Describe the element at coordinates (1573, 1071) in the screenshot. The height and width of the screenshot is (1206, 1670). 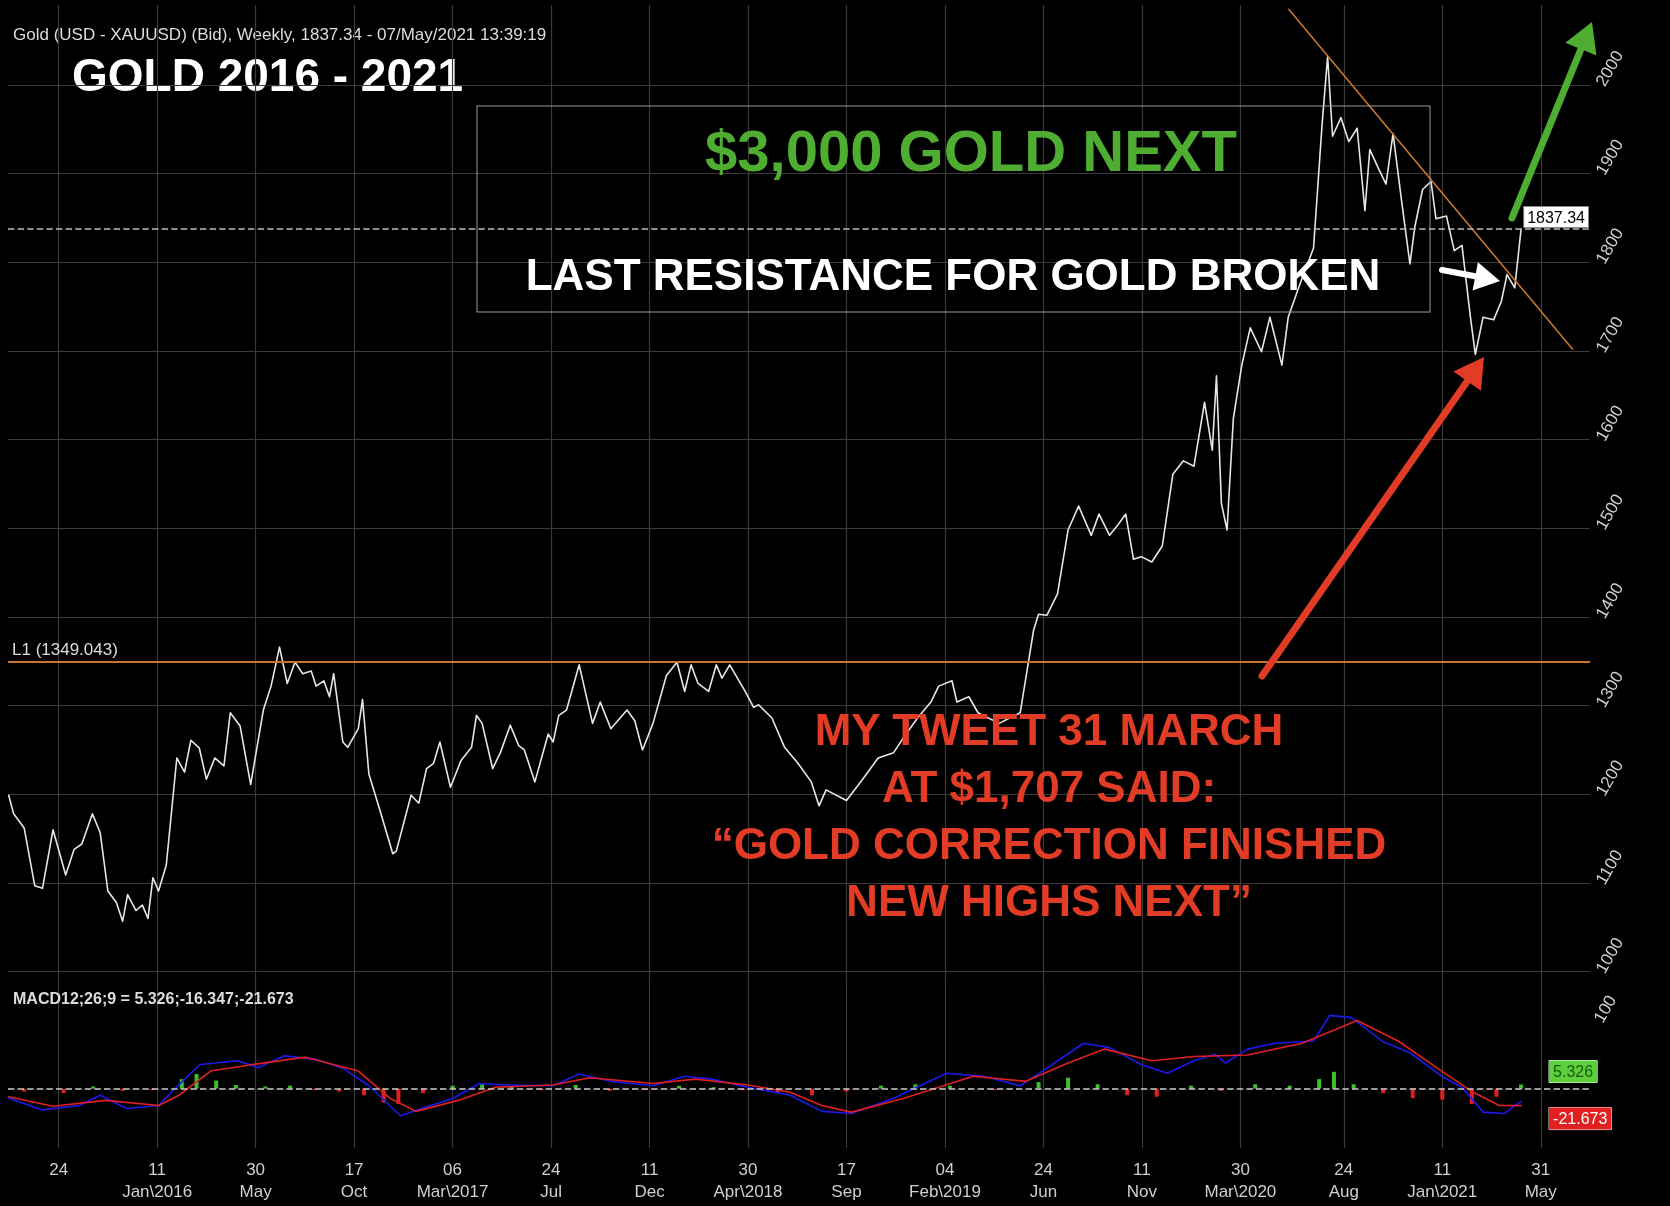
I see `annotation: 5.326` at that location.